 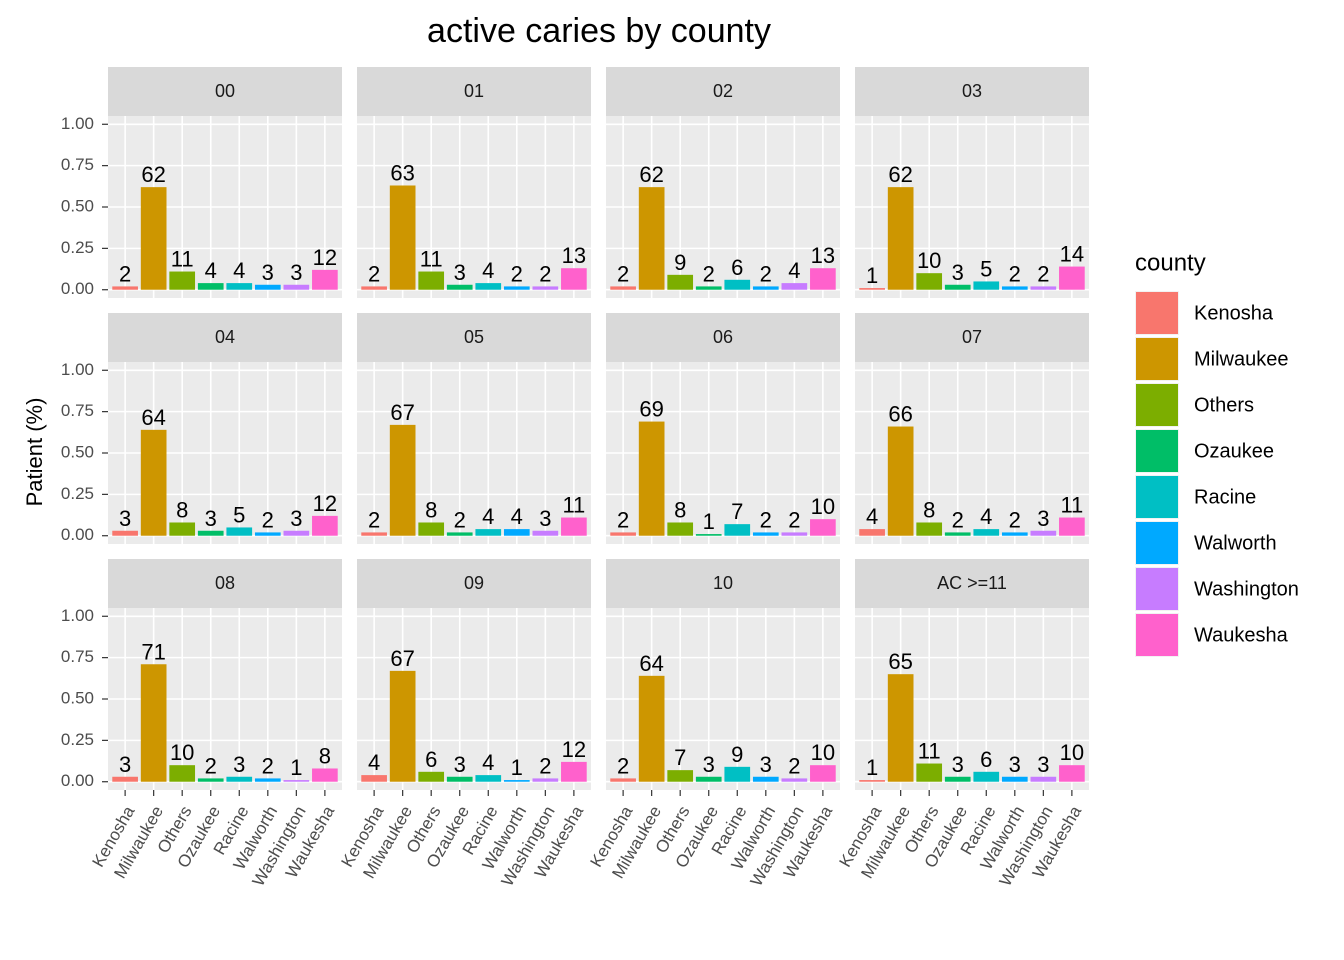 What do you see at coordinates (900, 174) in the screenshot?
I see `value-label: 62` at bounding box center [900, 174].